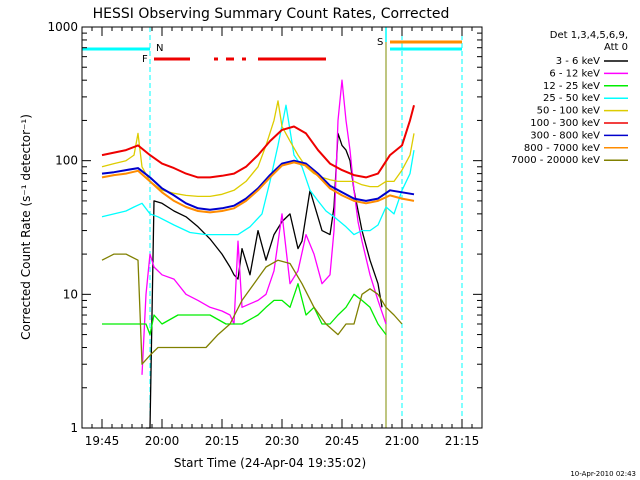  I want to click on series-line-800-7000-kev, so click(258, 187).